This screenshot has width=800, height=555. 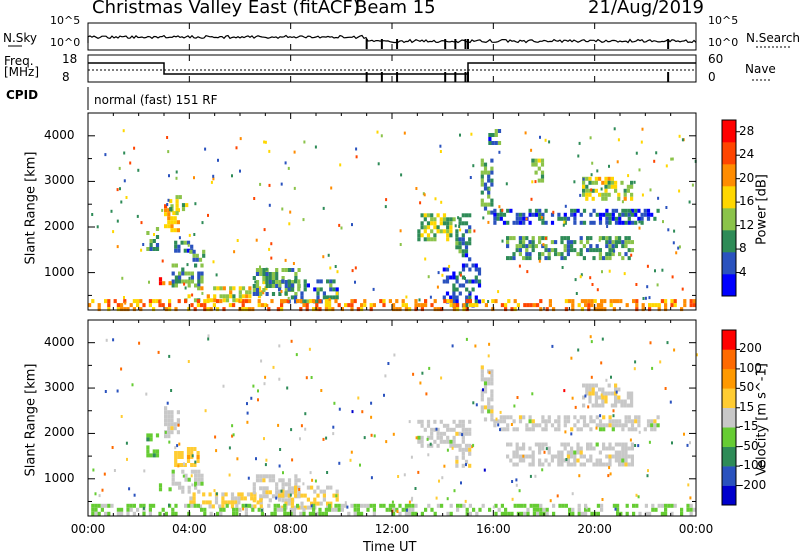 What do you see at coordinates (20, 38) in the screenshot?
I see `nsky-label: N.Sky` at bounding box center [20, 38].